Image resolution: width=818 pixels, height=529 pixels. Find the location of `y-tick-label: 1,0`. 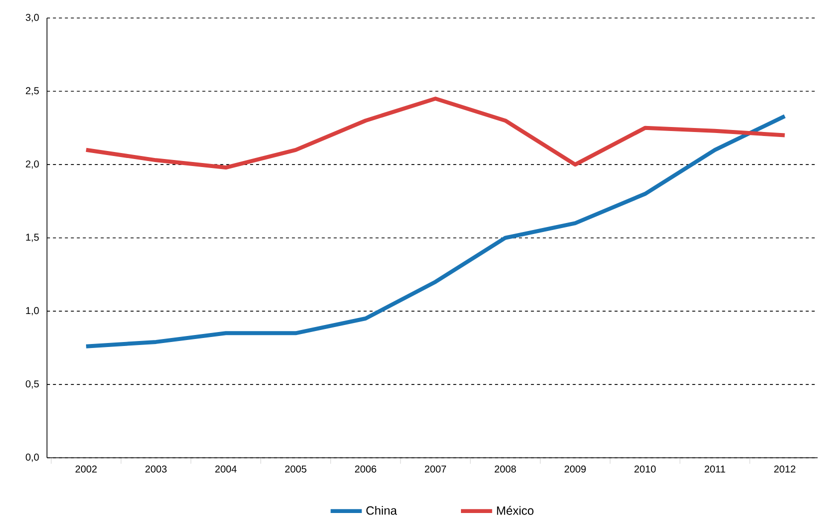

y-tick-label: 1,0 is located at coordinates (32, 311).